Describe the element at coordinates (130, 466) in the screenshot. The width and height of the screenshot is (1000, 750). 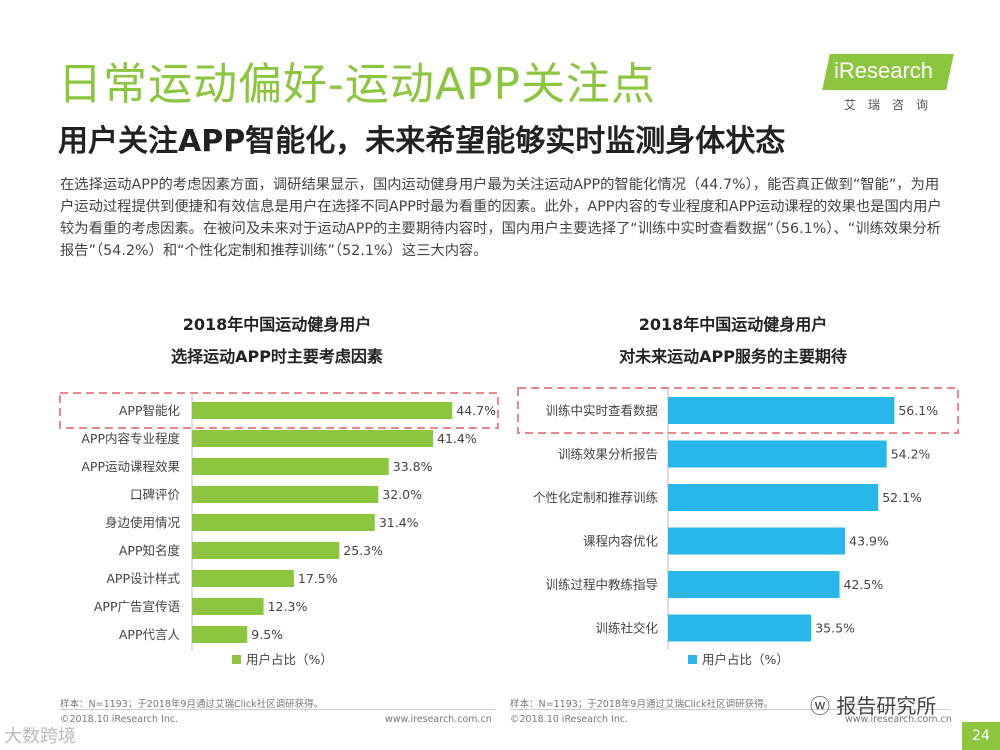
I see `category-label: APP运动课程效果` at that location.